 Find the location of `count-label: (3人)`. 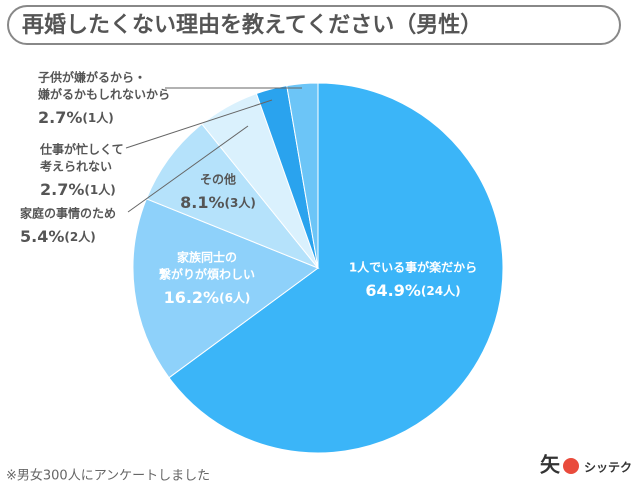

count-label: (3人) is located at coordinates (240, 202).